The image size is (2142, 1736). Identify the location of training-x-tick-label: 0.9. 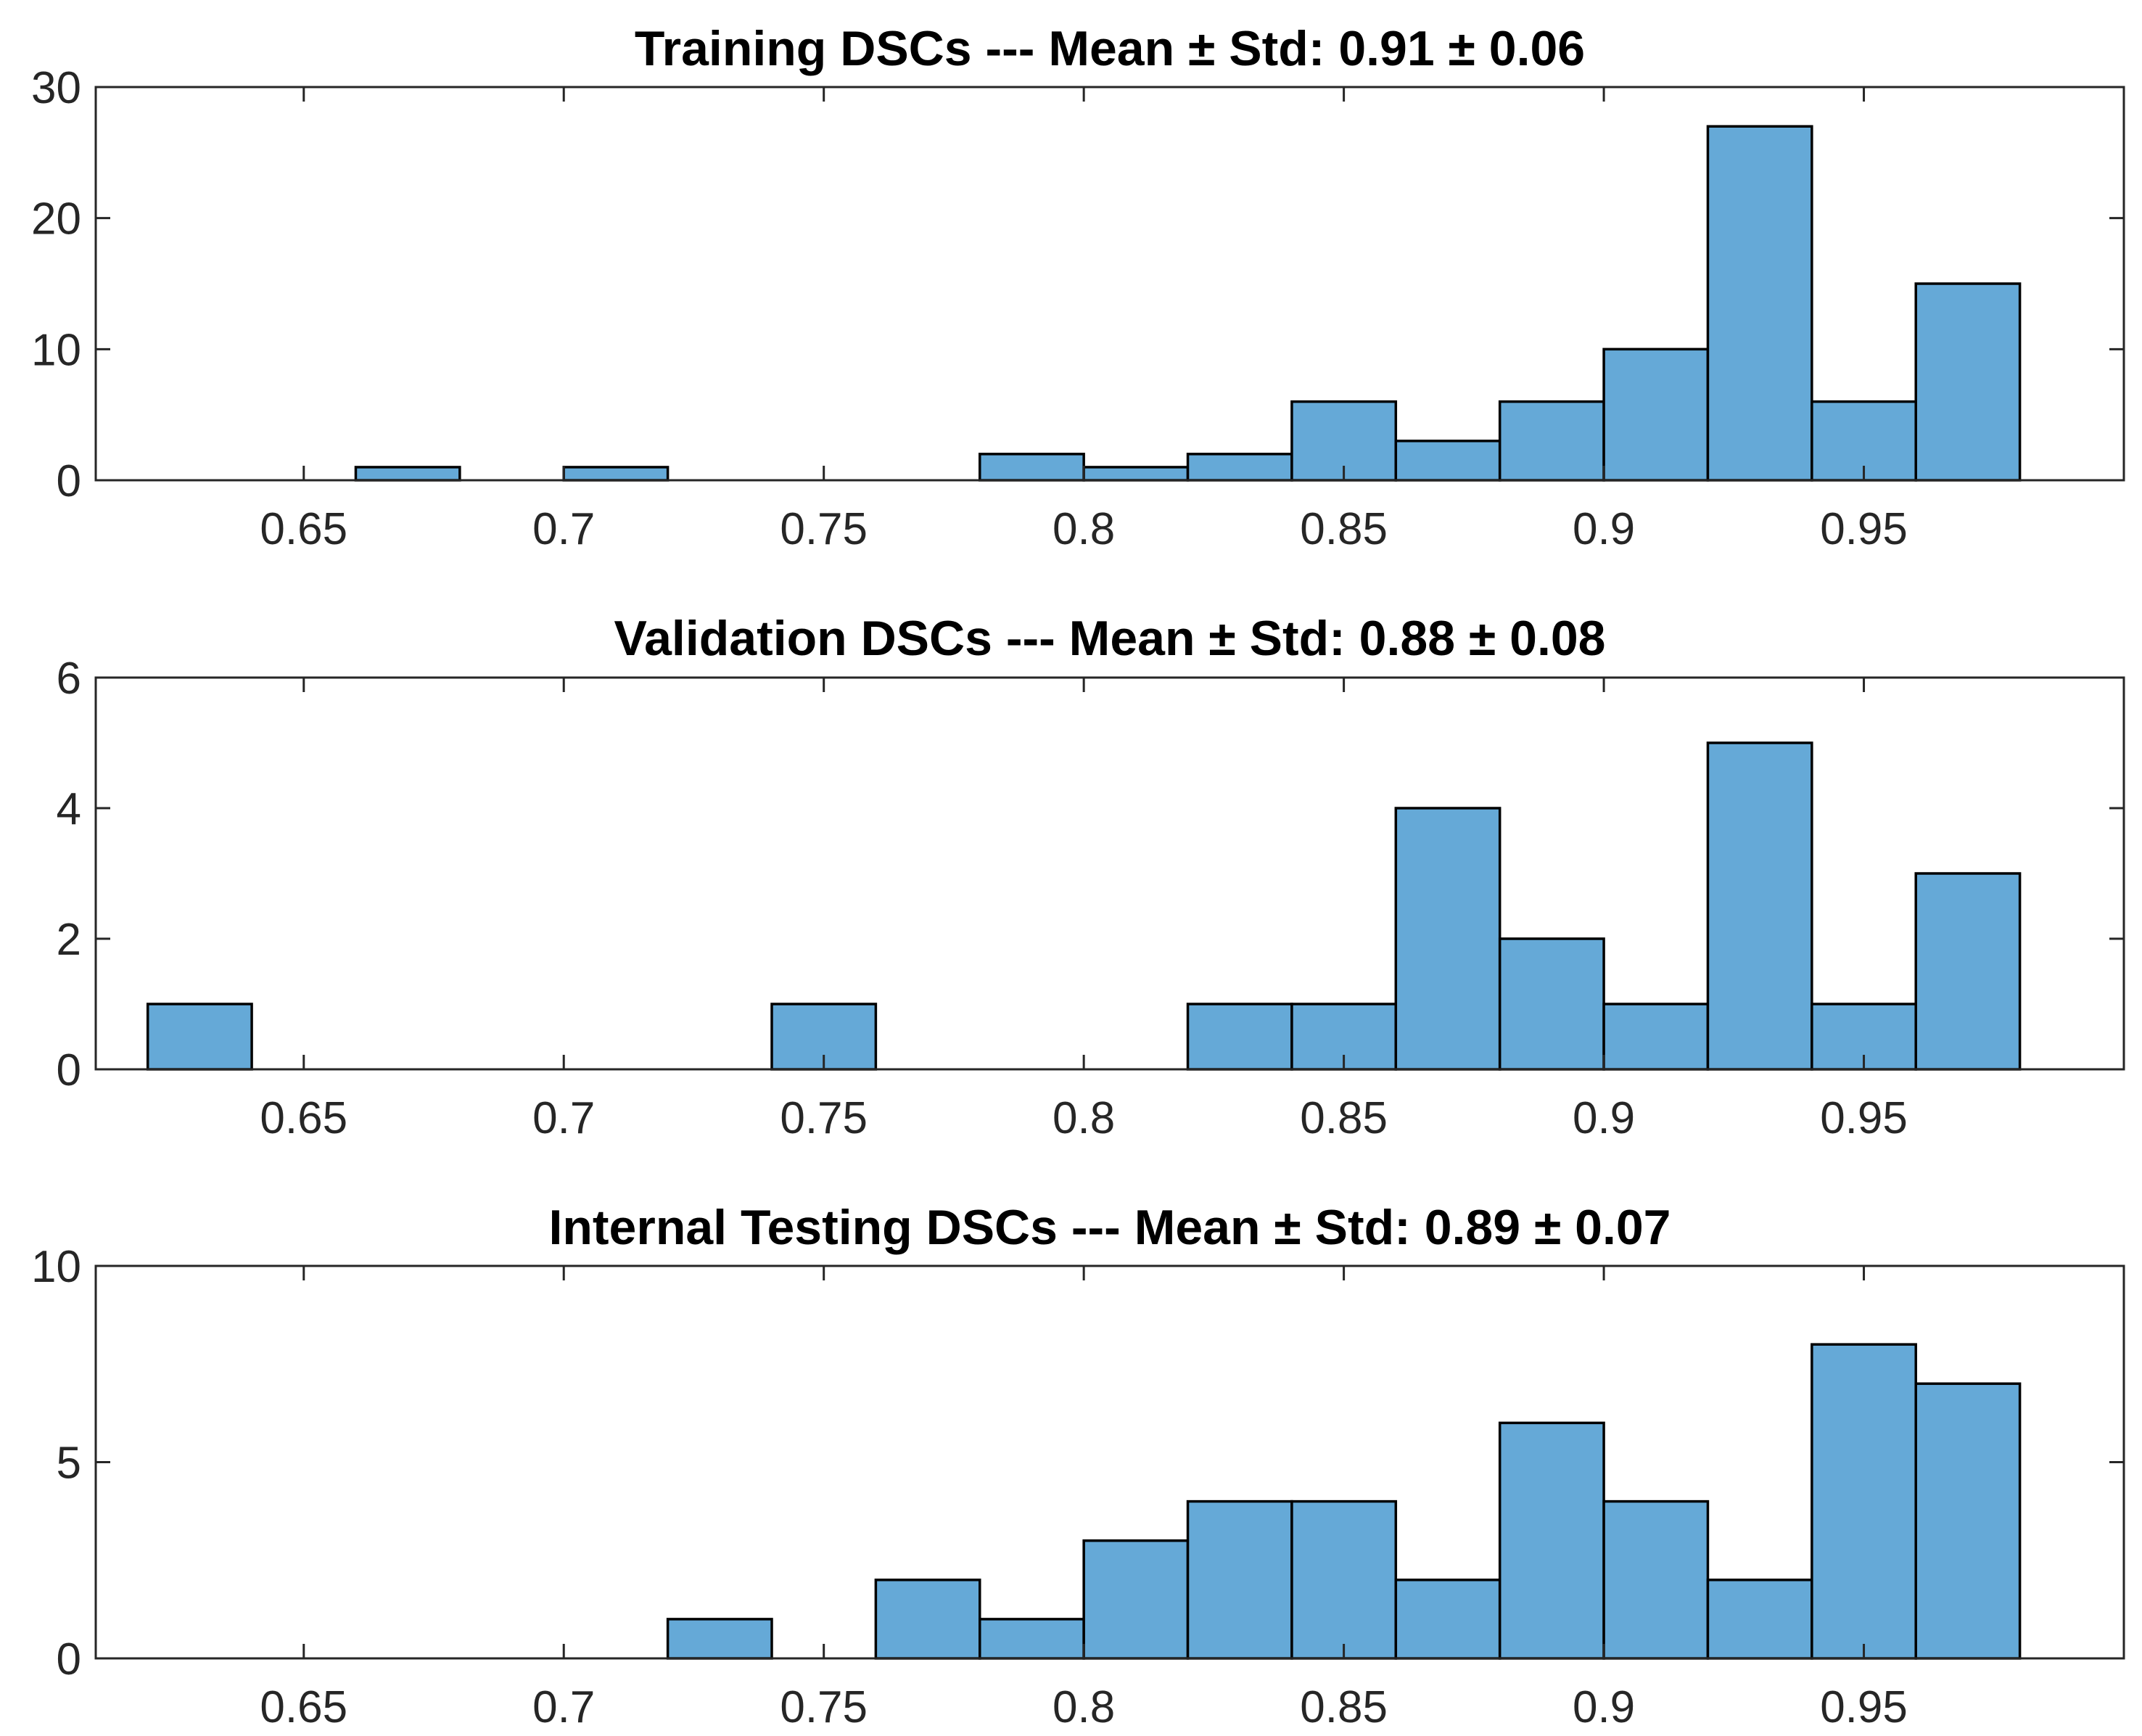
(1604, 529).